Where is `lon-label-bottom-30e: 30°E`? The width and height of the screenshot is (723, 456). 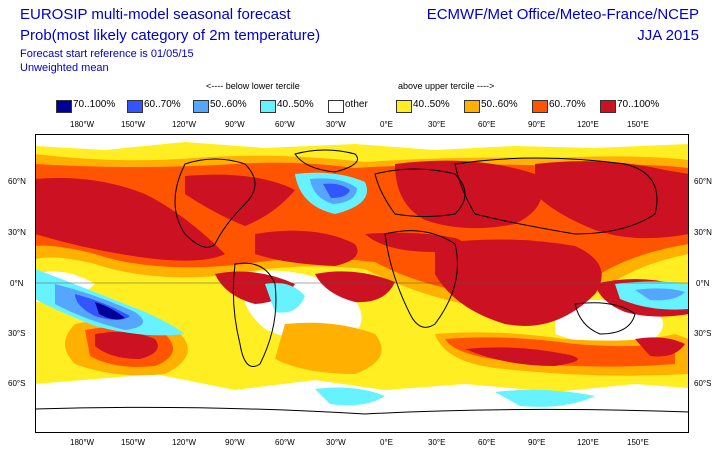
lon-label-bottom-30e: 30°E is located at coordinates (437, 442).